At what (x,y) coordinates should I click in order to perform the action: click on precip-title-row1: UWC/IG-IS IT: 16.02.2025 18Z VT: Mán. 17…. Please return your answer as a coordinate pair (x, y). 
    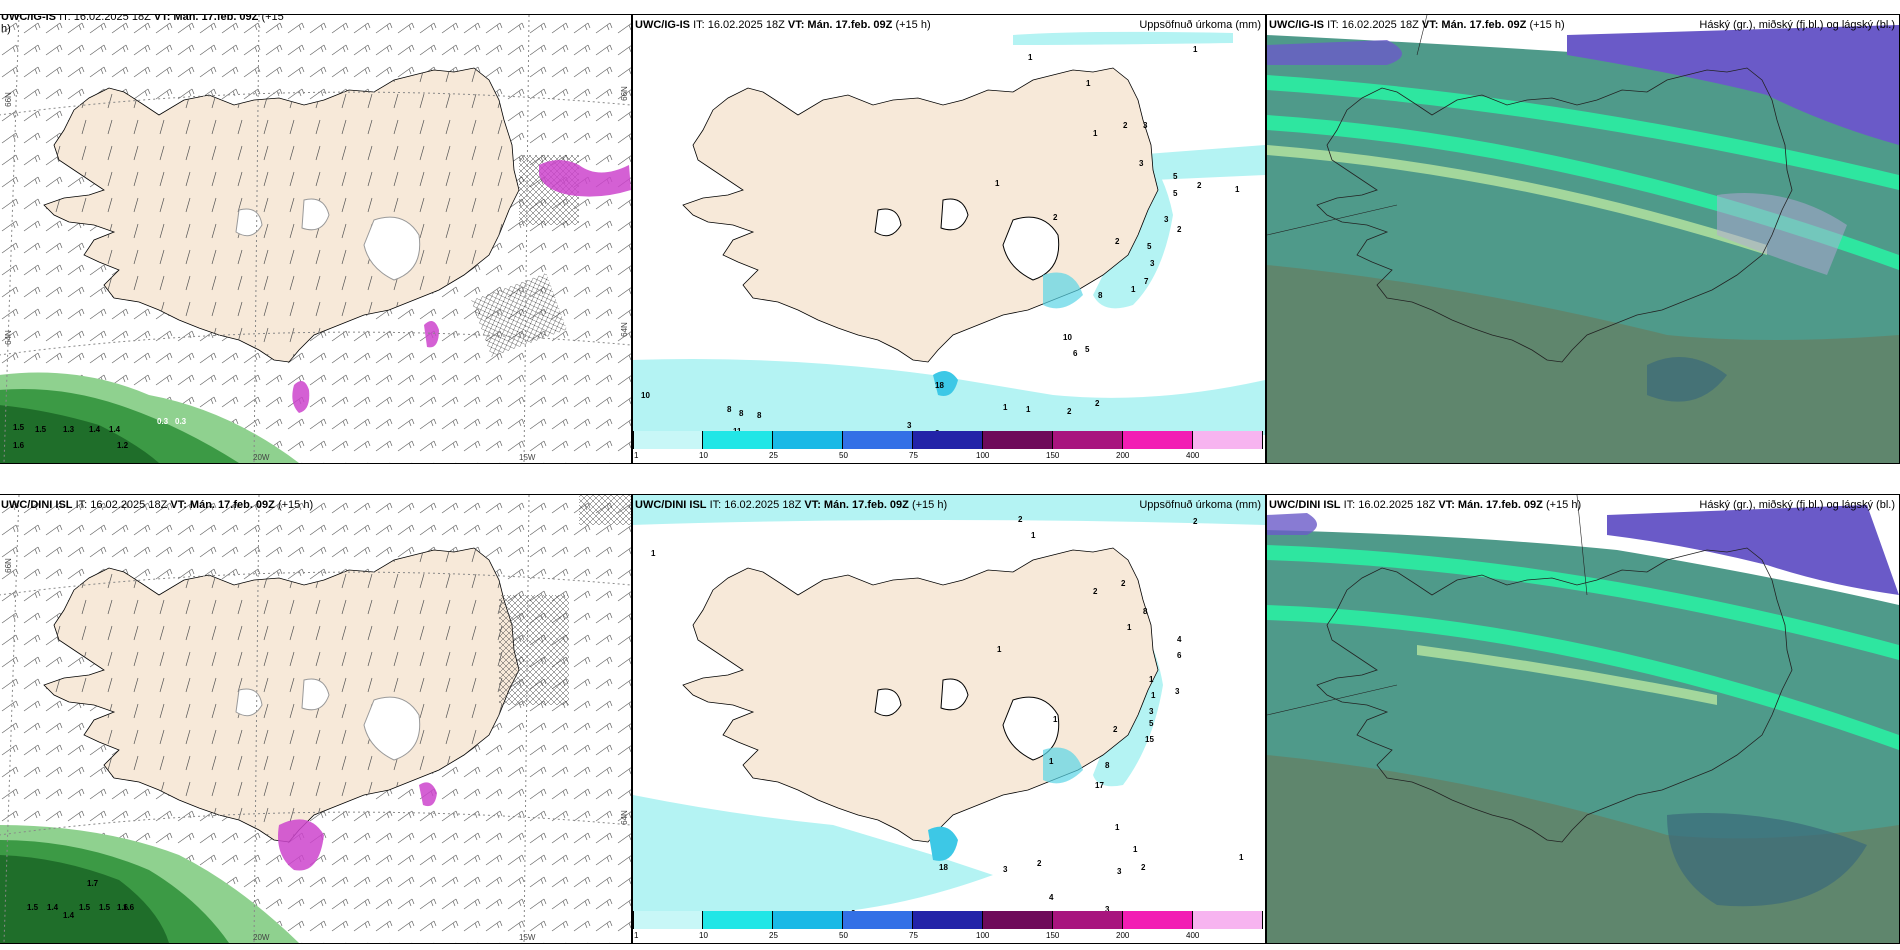
    Looking at the image, I should click on (783, 25).